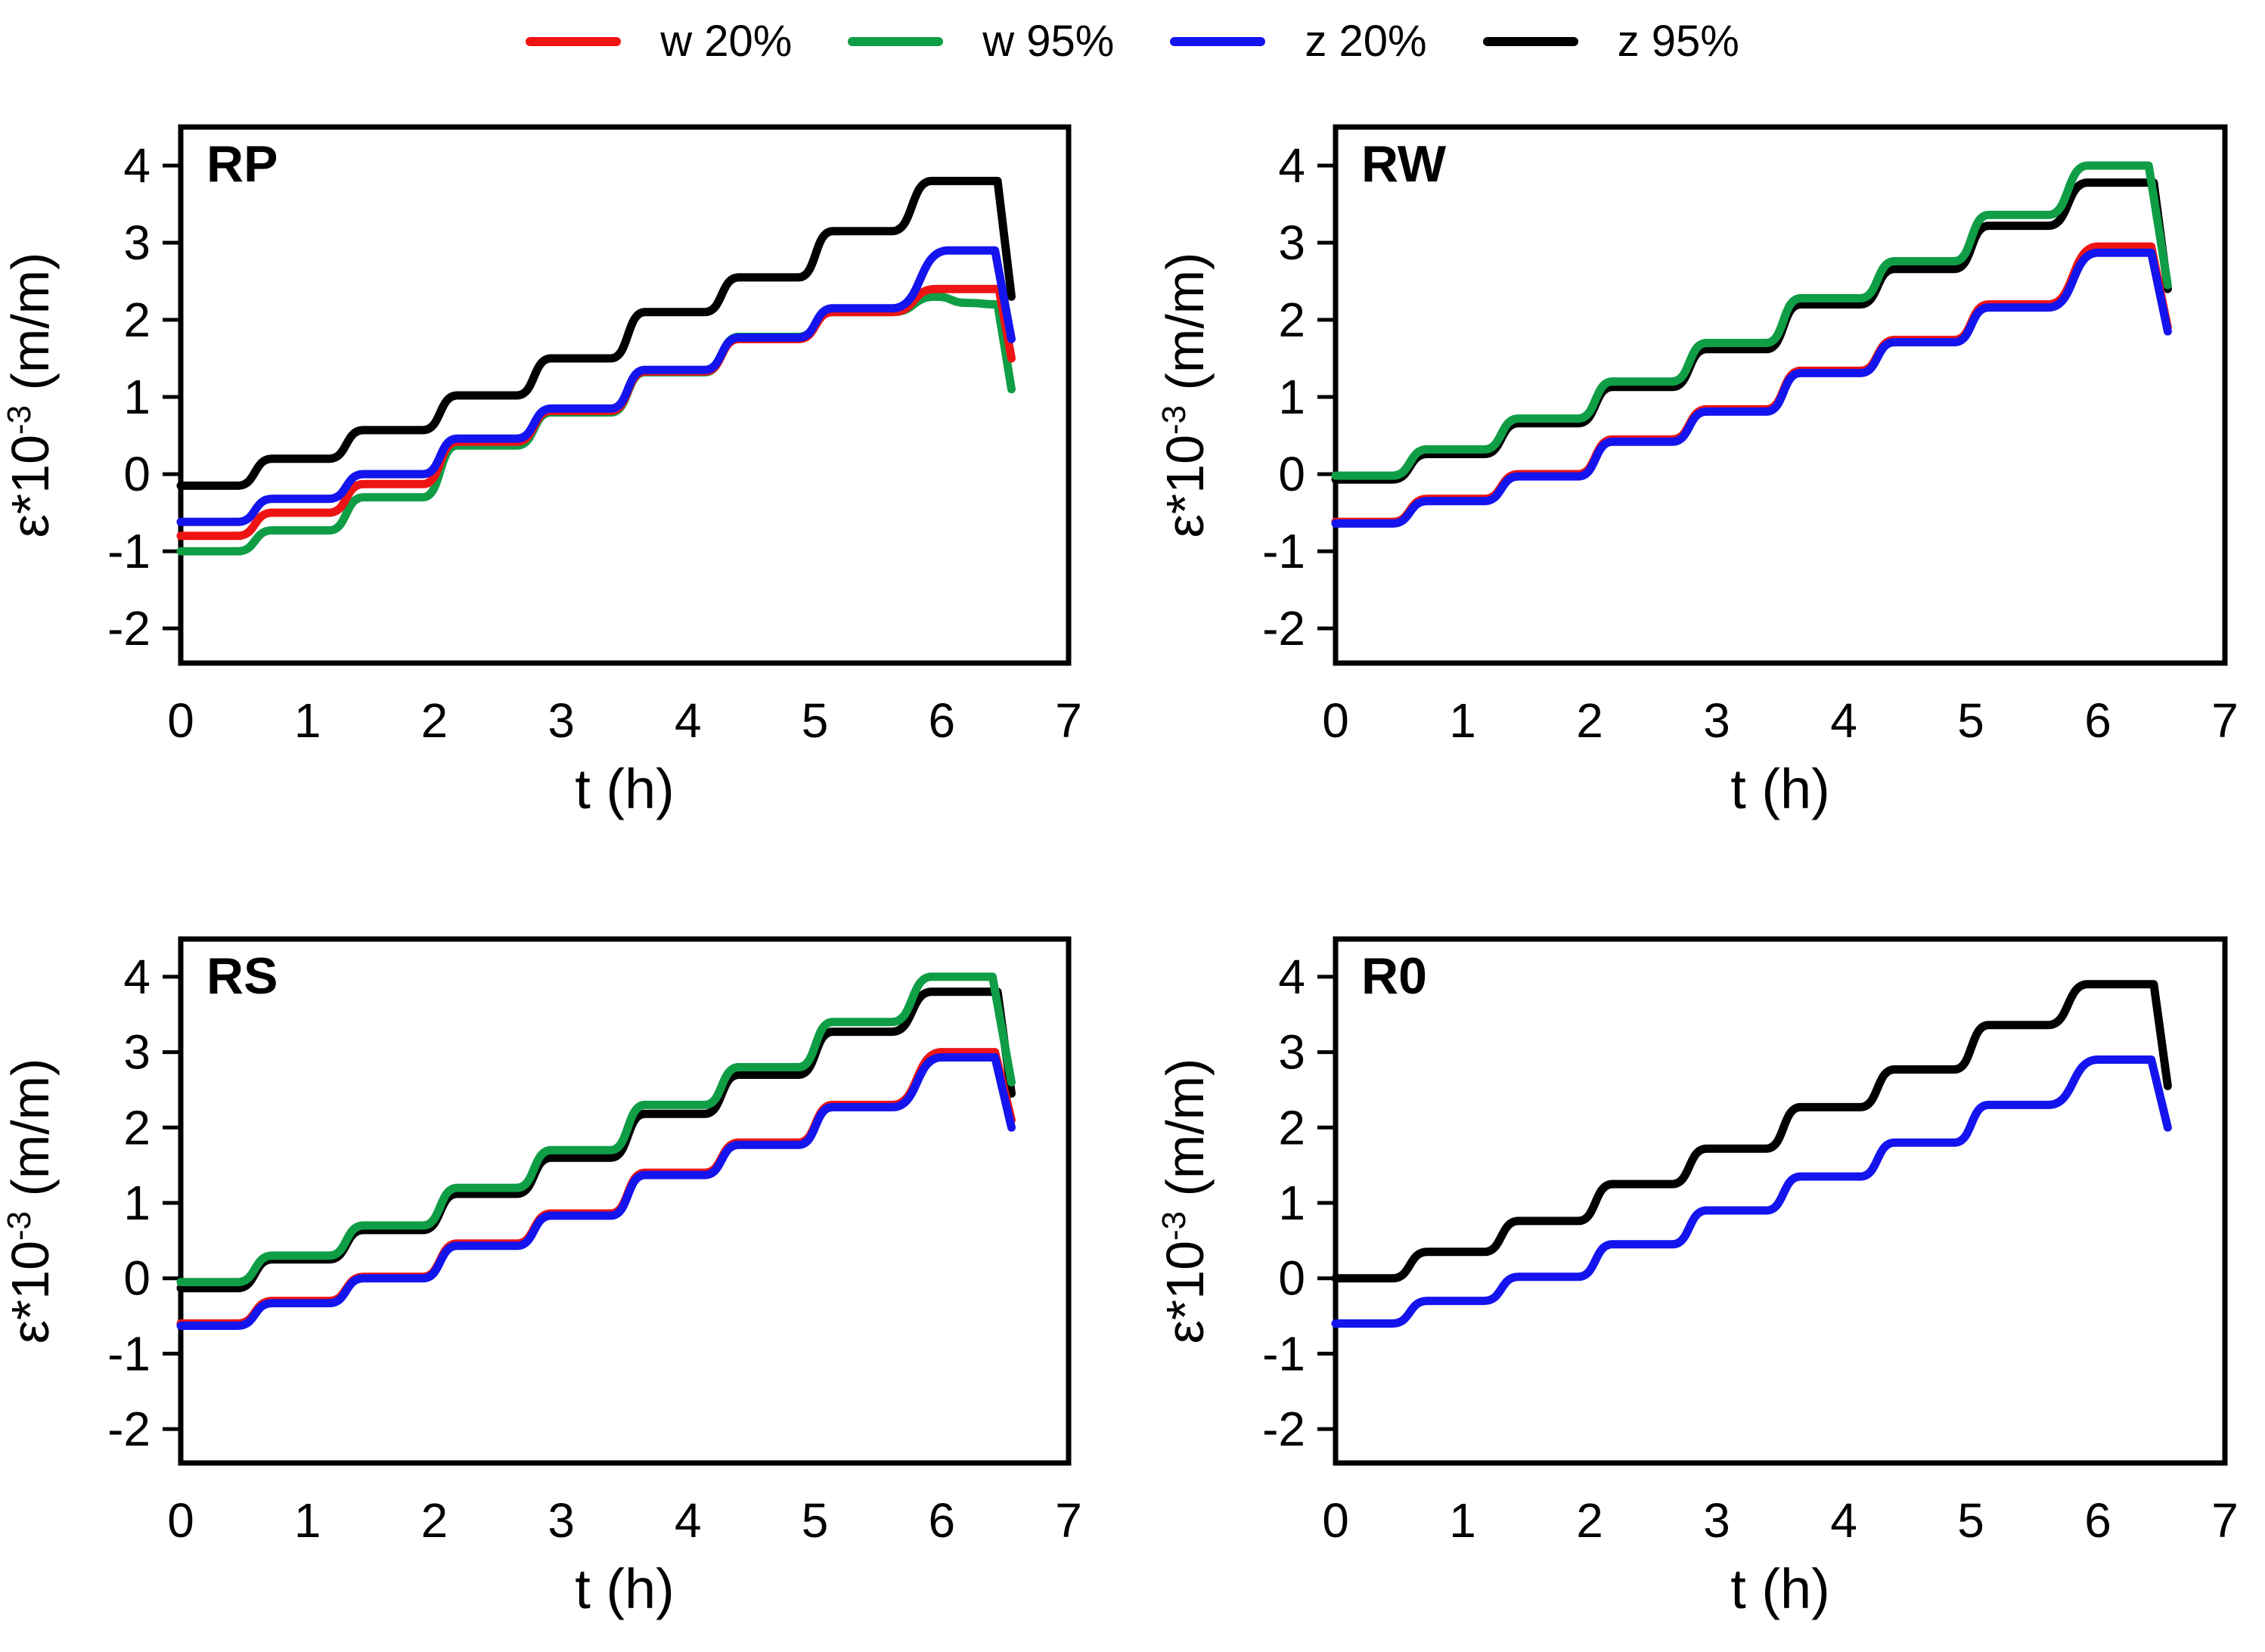  Describe the element at coordinates (1185, 395) in the screenshot. I see `y-axis-title-rw: ε*10-3 (m/m)` at that location.